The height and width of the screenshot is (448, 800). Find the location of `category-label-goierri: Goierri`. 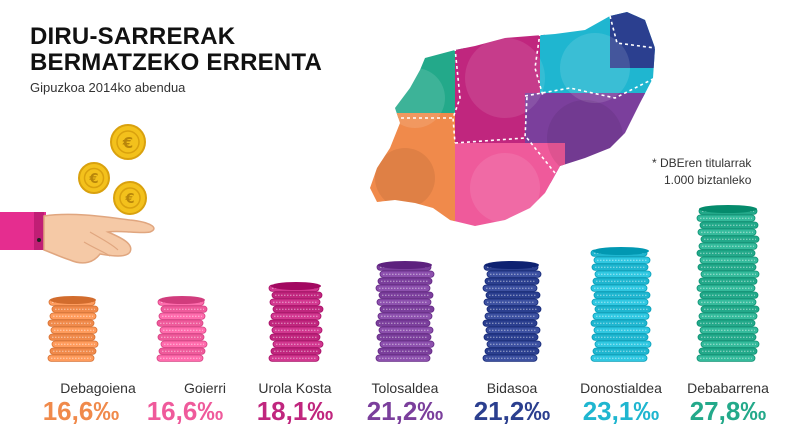

category-label-goierri: Goierri is located at coordinates (204, 388).